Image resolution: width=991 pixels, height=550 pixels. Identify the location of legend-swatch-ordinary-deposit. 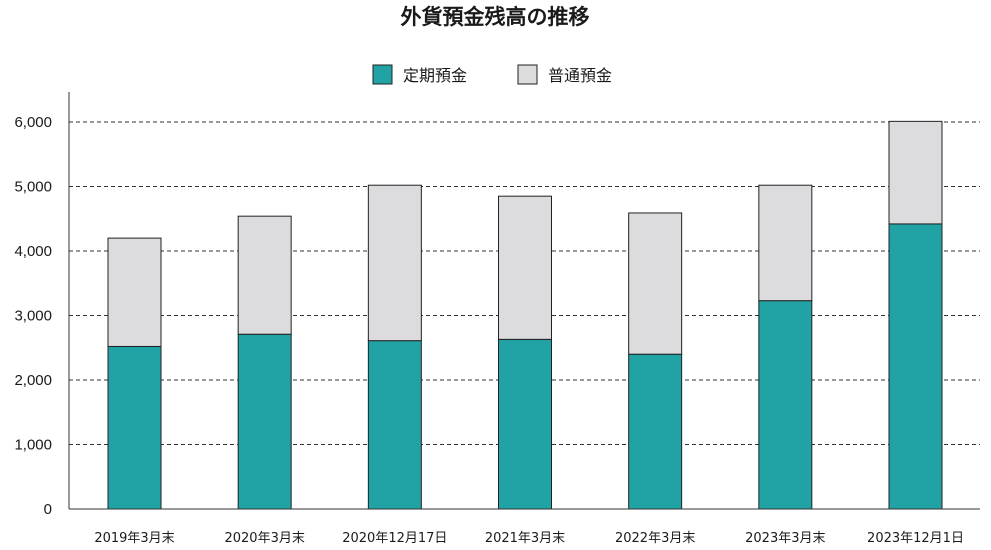
(527, 74).